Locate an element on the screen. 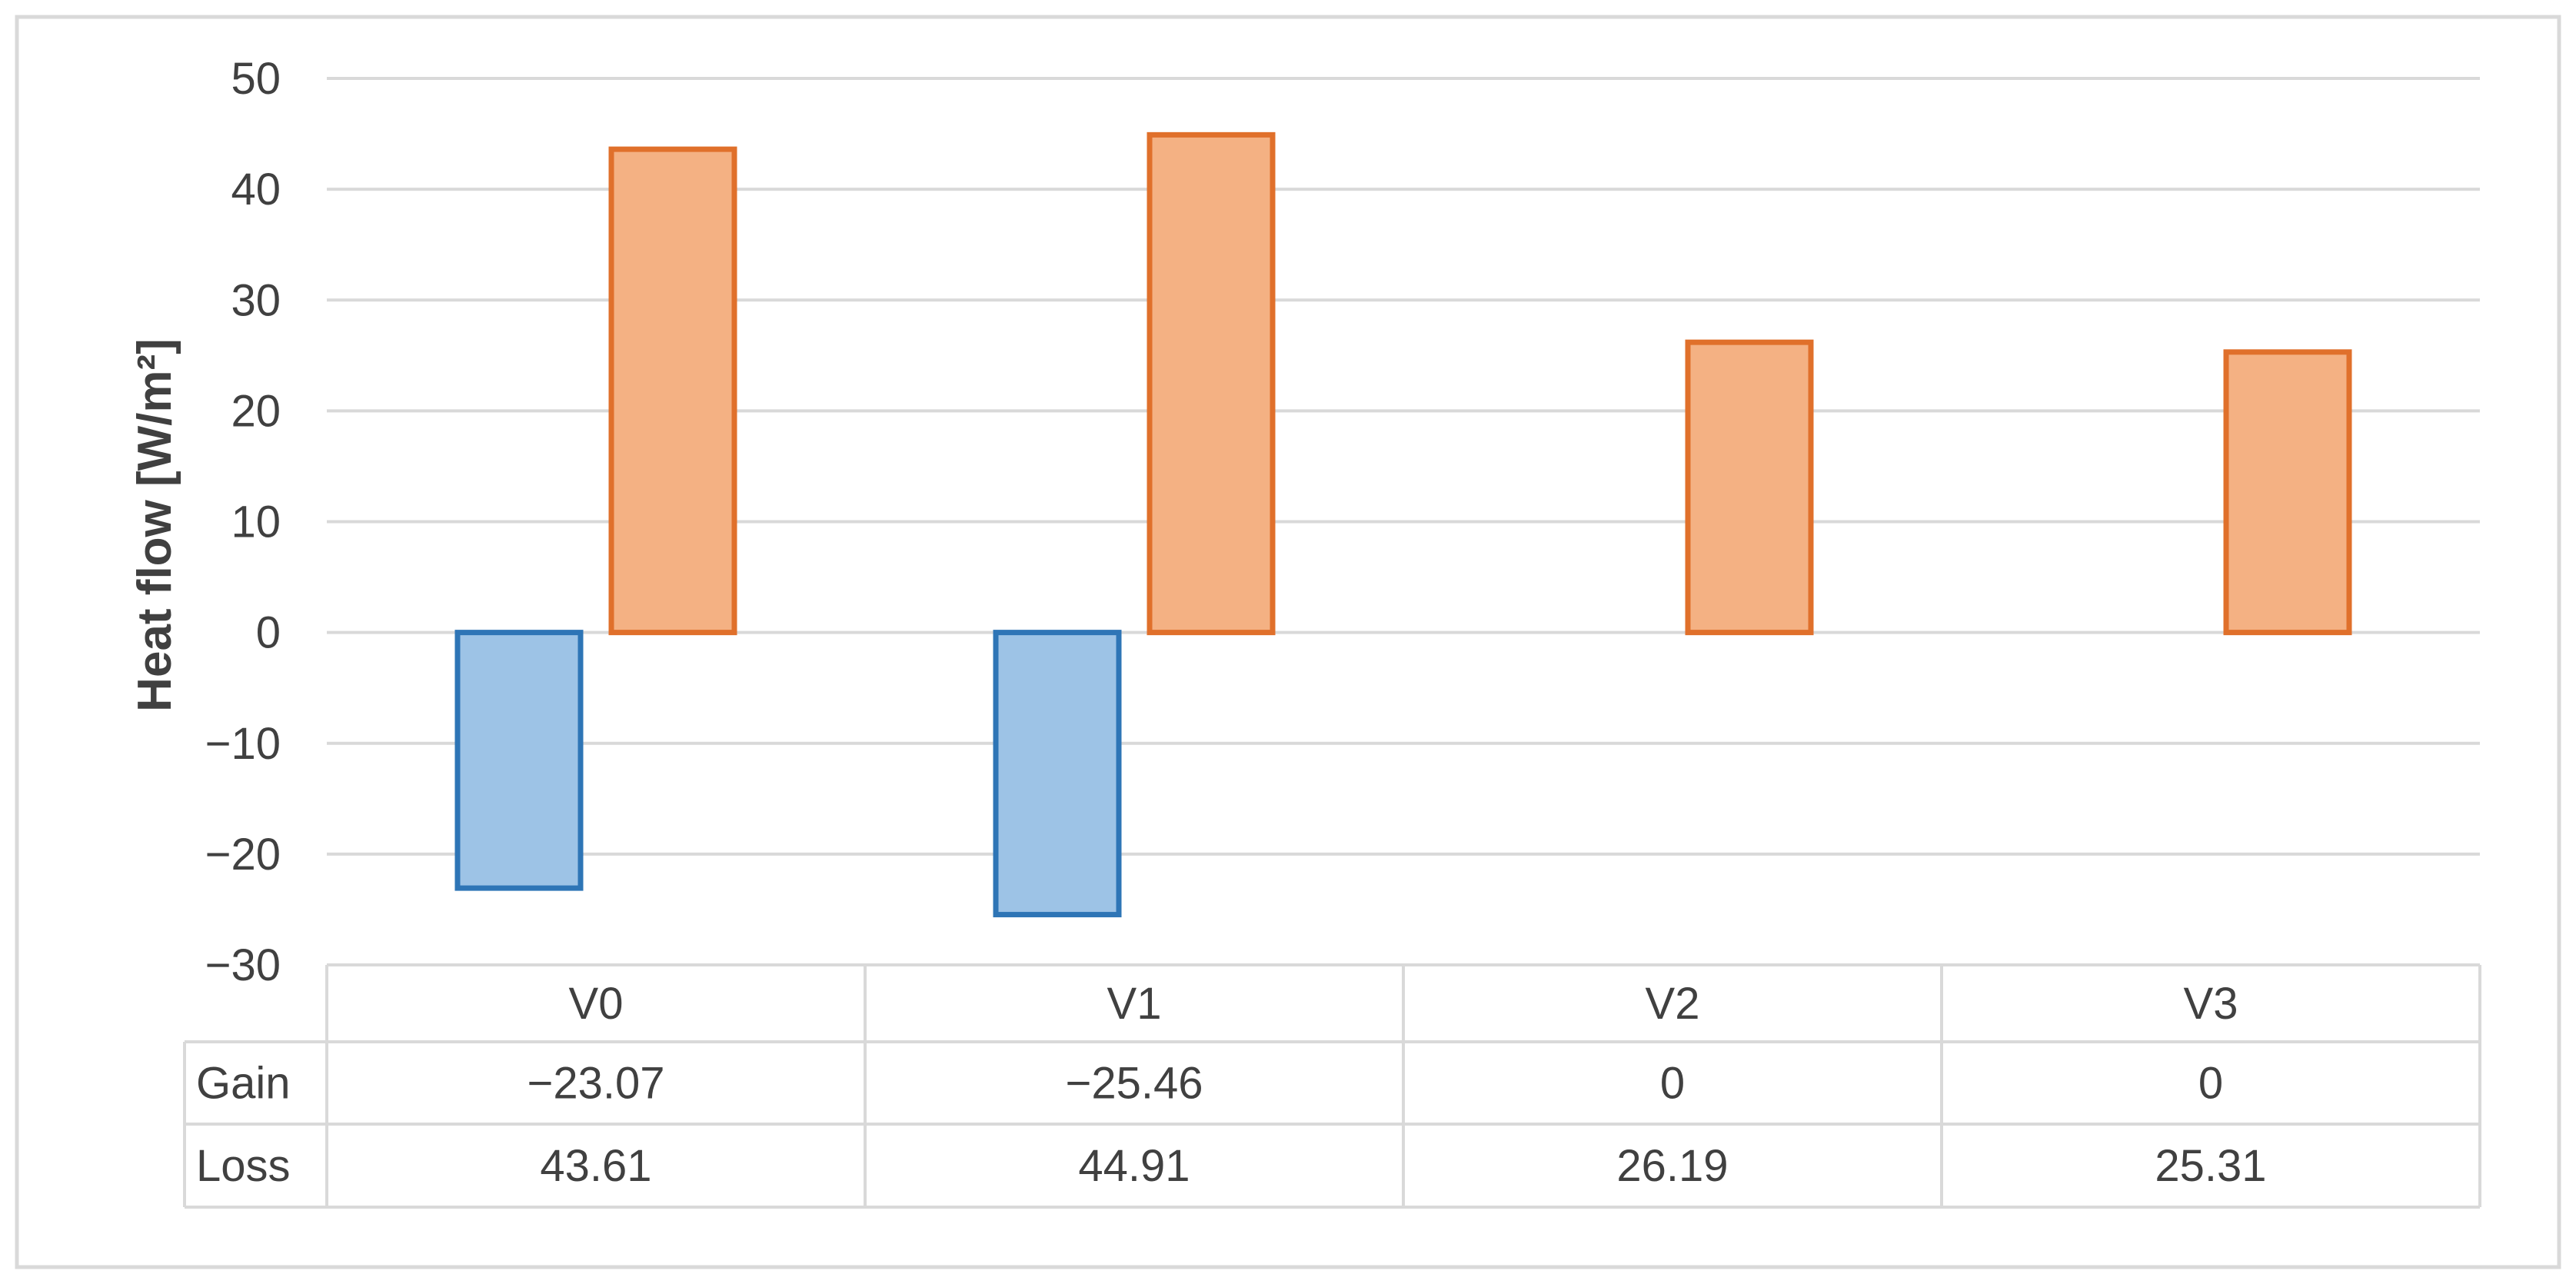 This screenshot has height=1284, width=2576. bar-loss-v2 is located at coordinates (1750, 488).